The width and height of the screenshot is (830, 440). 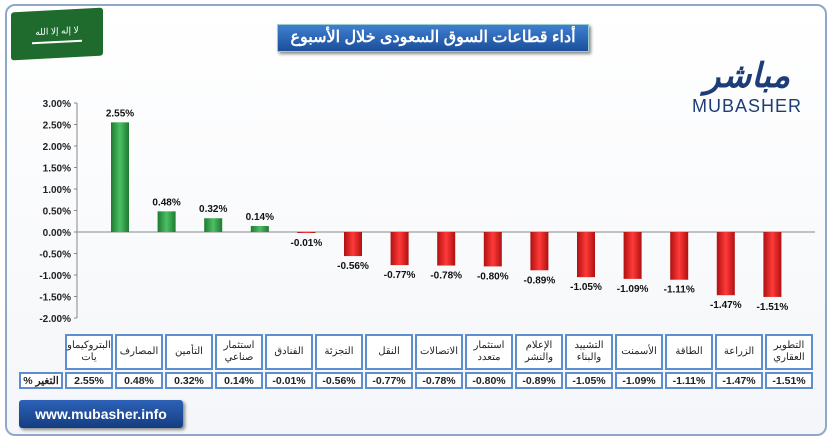 I want to click on table-value-cell: -0.89%, so click(x=539, y=380).